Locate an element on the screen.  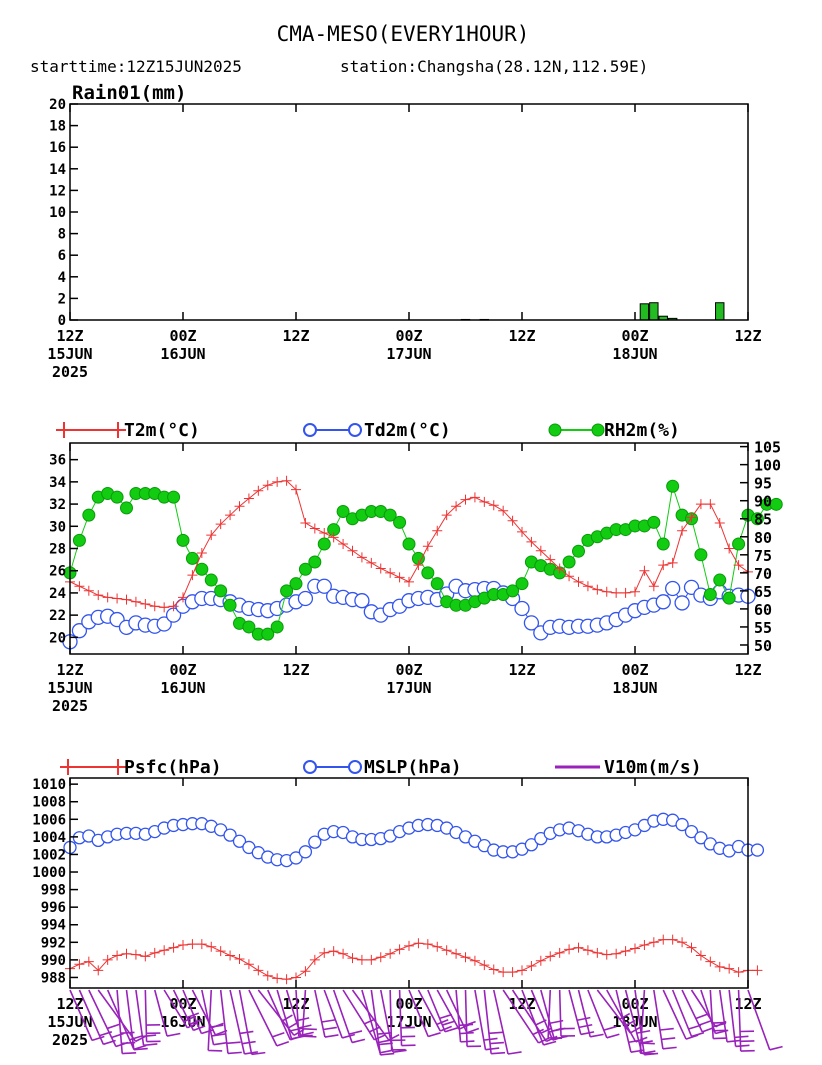
pressure-ytick-label: 1008 is located at coordinates (49, 803).